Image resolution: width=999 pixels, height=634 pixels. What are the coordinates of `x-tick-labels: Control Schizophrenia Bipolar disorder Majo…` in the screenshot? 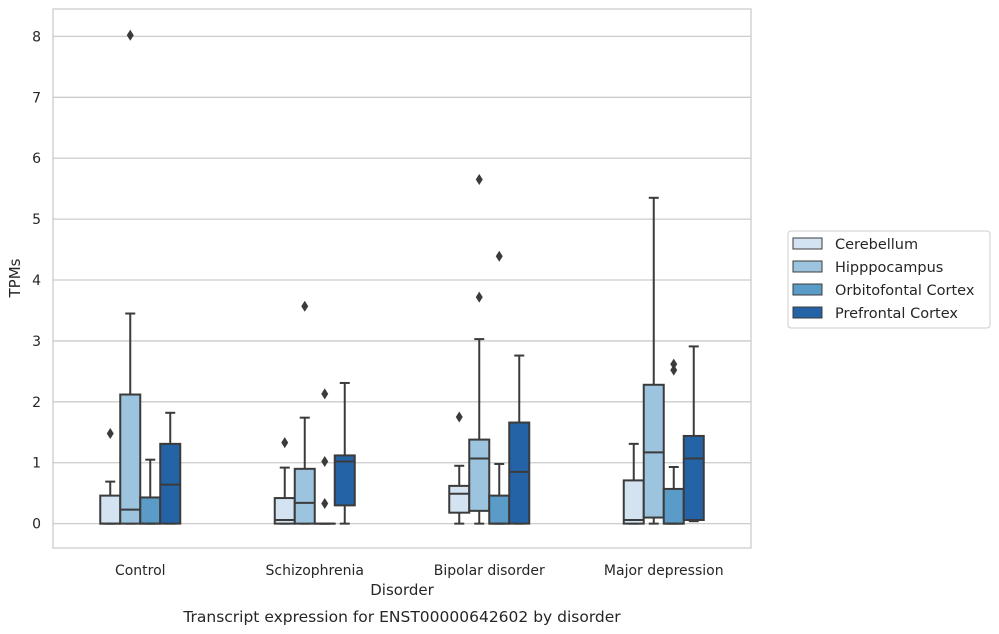 It's located at (419, 571).